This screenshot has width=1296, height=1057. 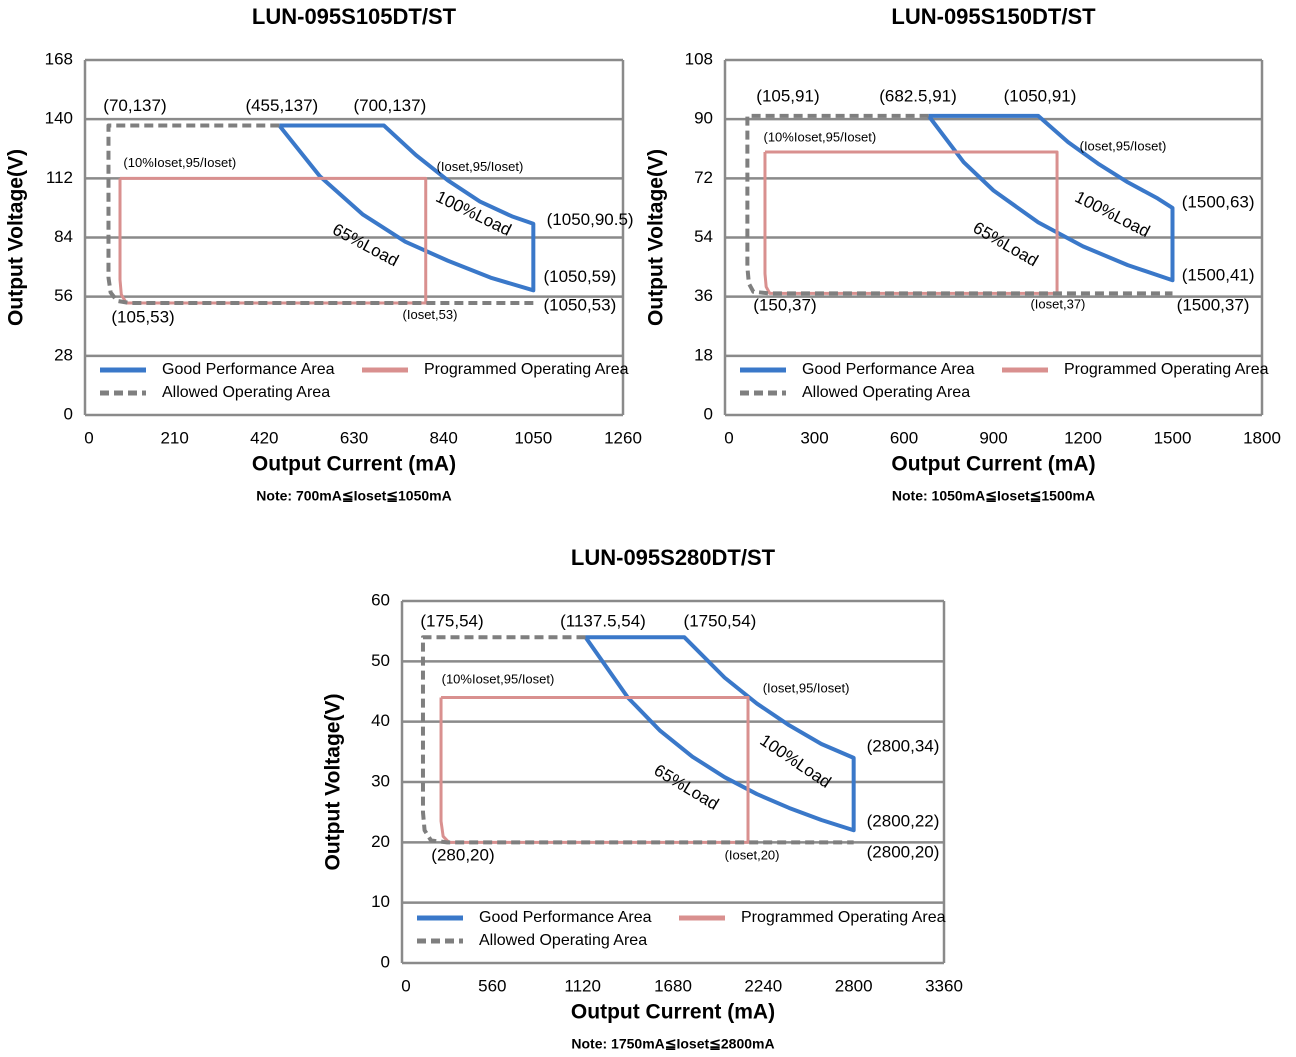 What do you see at coordinates (1083, 437) in the screenshot?
I see `x-tick-label: 1200` at bounding box center [1083, 437].